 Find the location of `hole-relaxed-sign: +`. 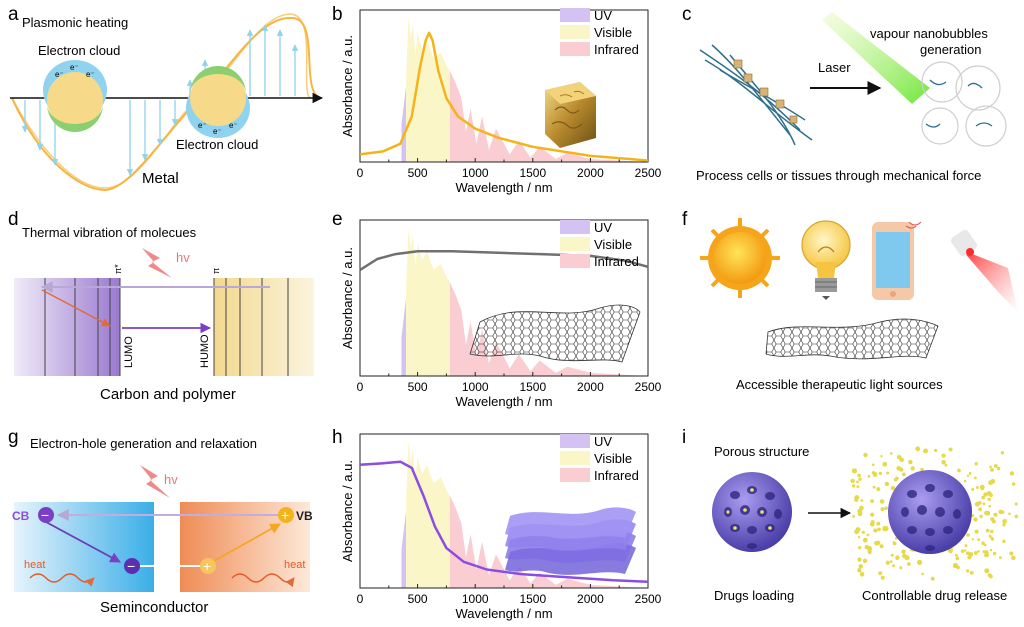

hole-relaxed-sign: + is located at coordinates (207, 566).